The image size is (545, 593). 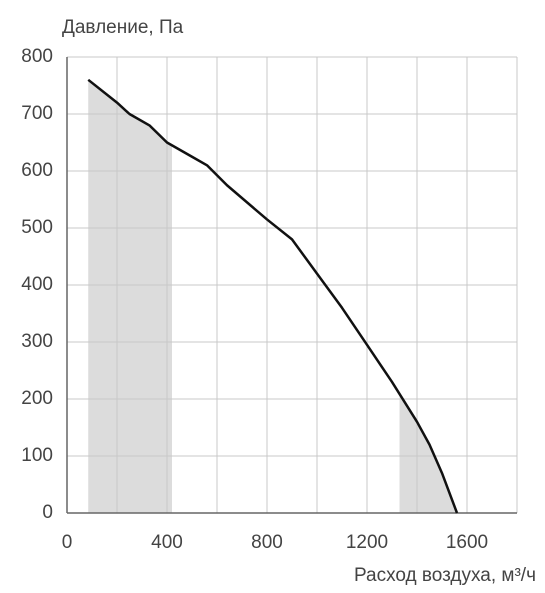 I want to click on y-tick-label: 600, so click(x=37, y=170).